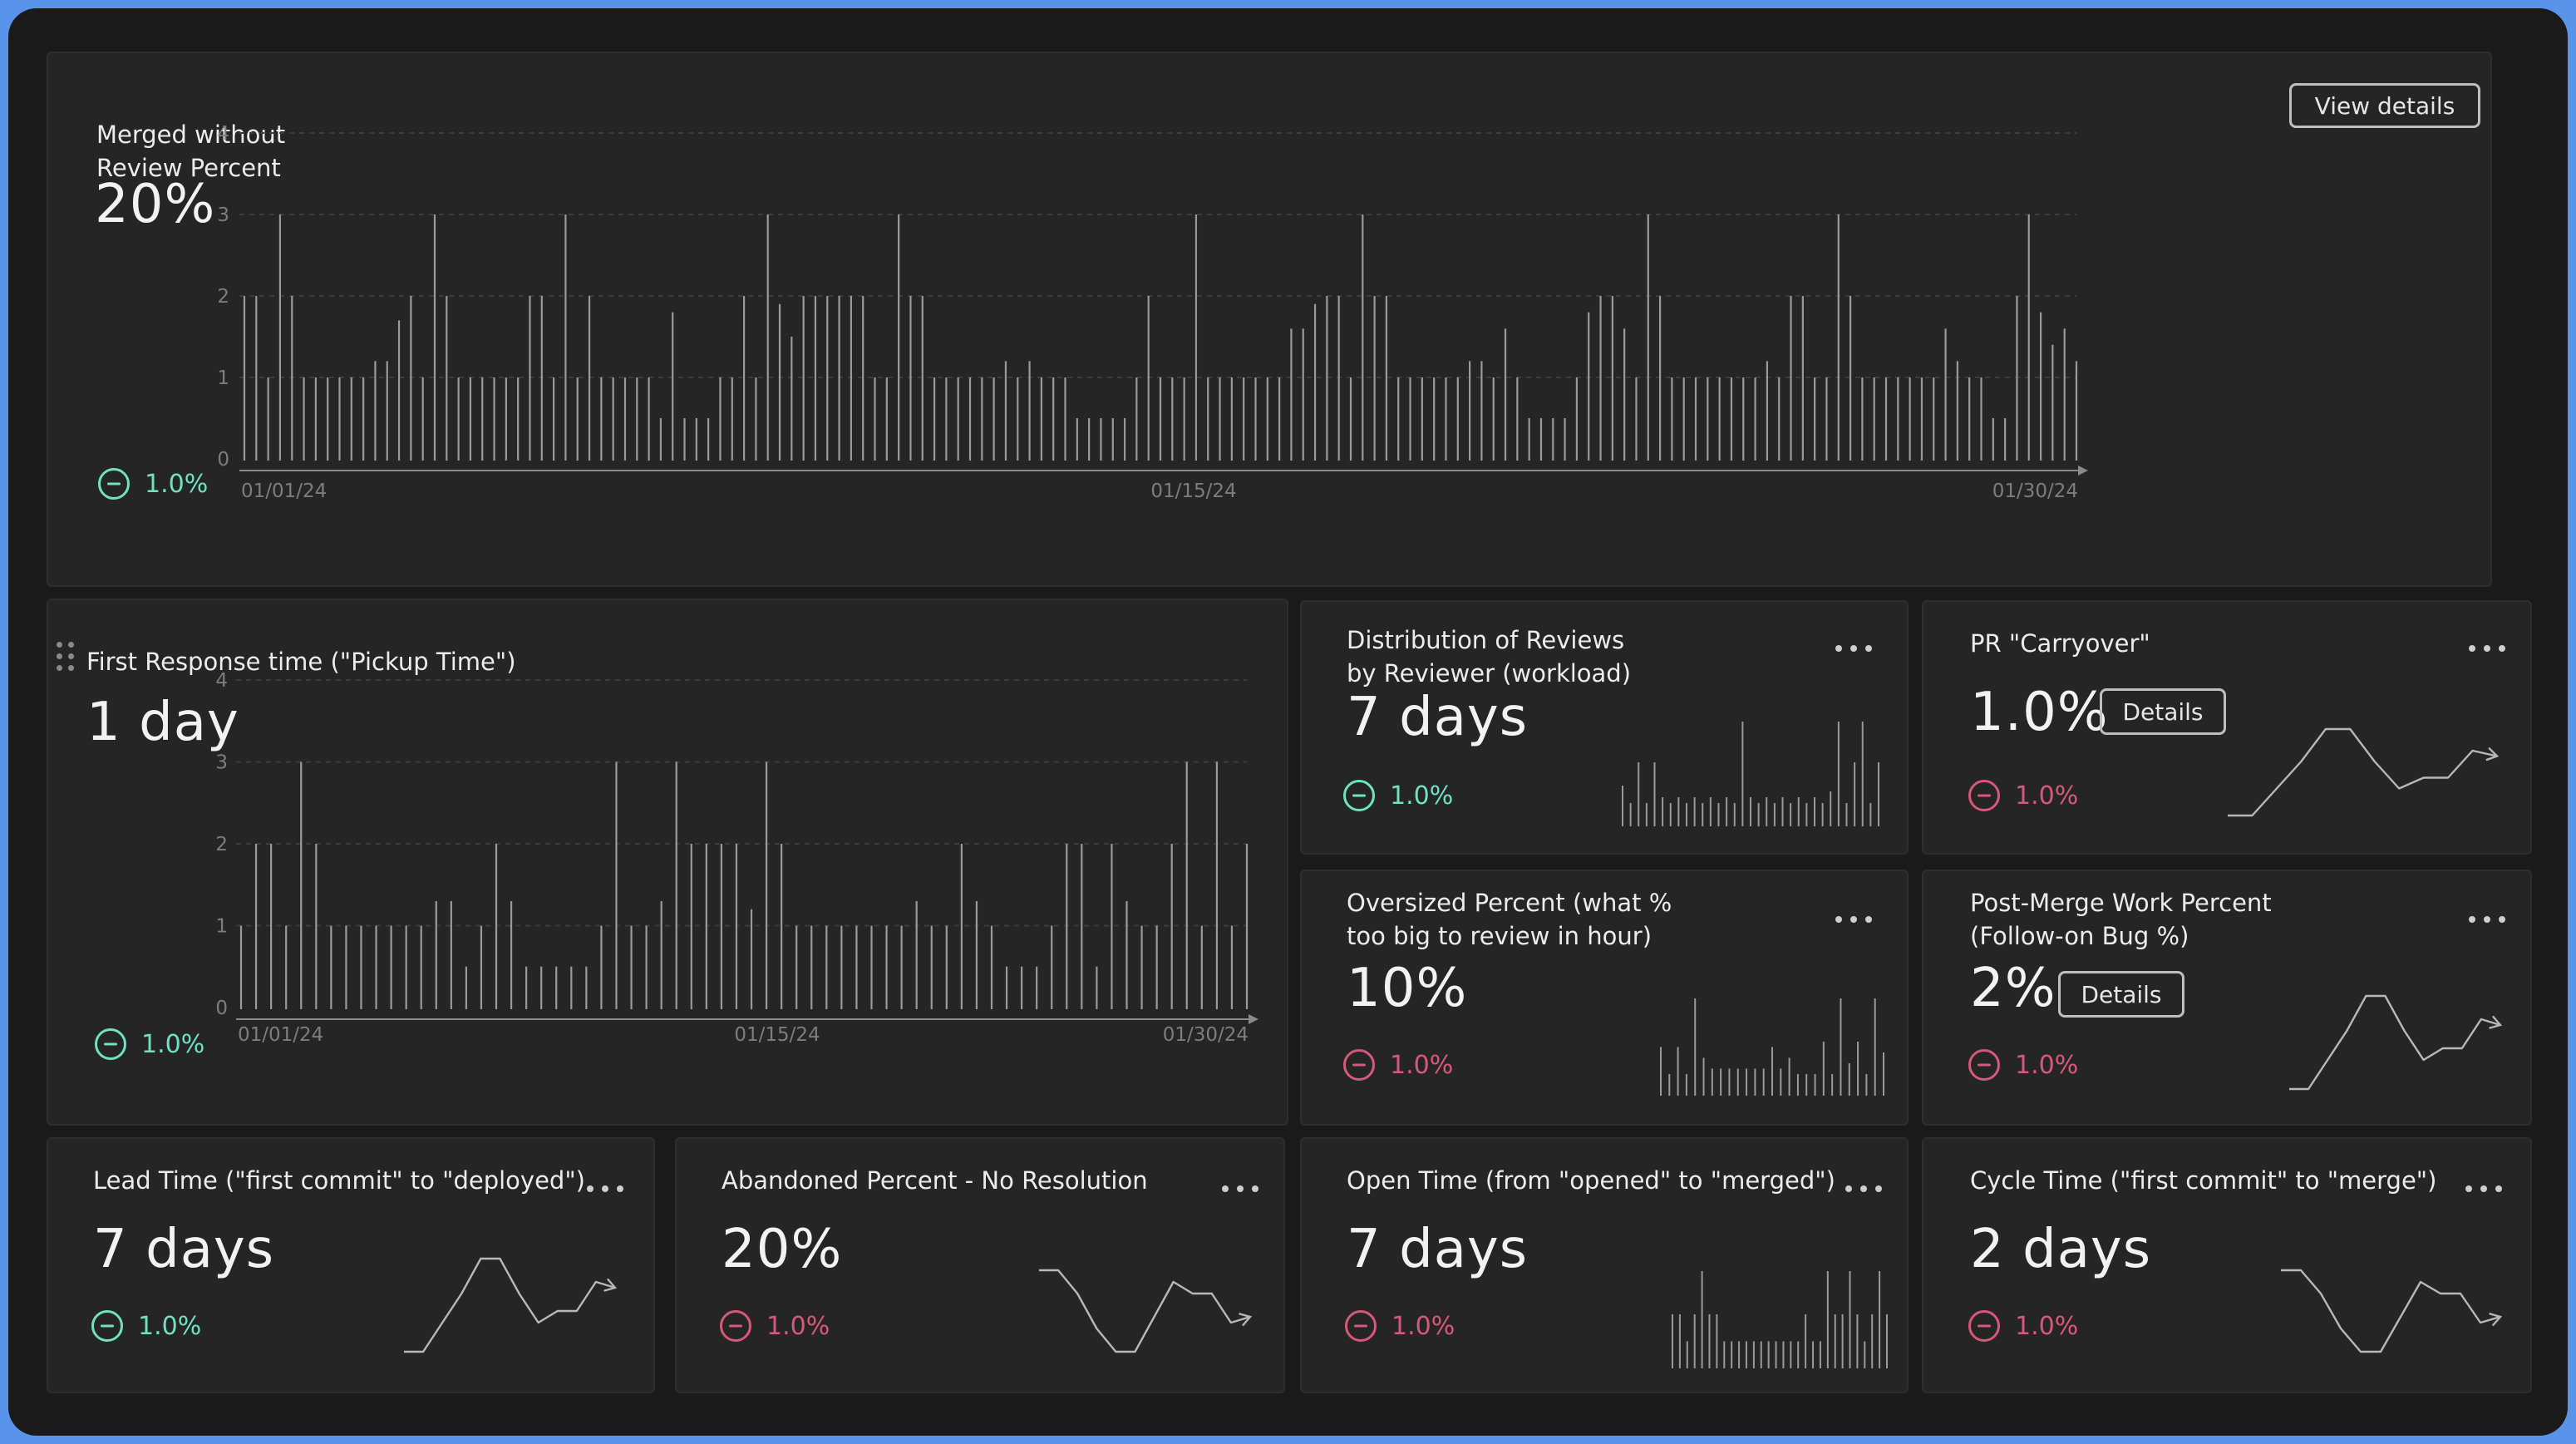  I want to click on card-title: Cycle Time ("first commit" to "merge"), so click(2203, 1180).